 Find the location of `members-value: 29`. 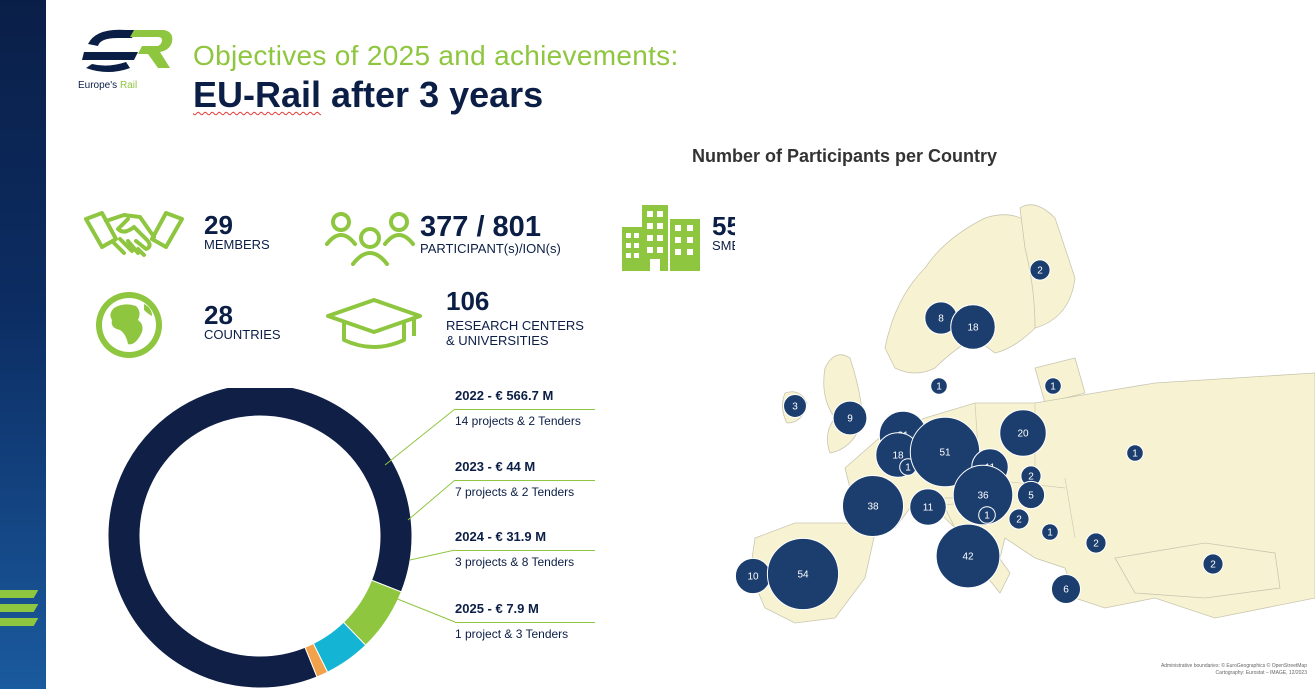

members-value: 29 is located at coordinates (218, 225).